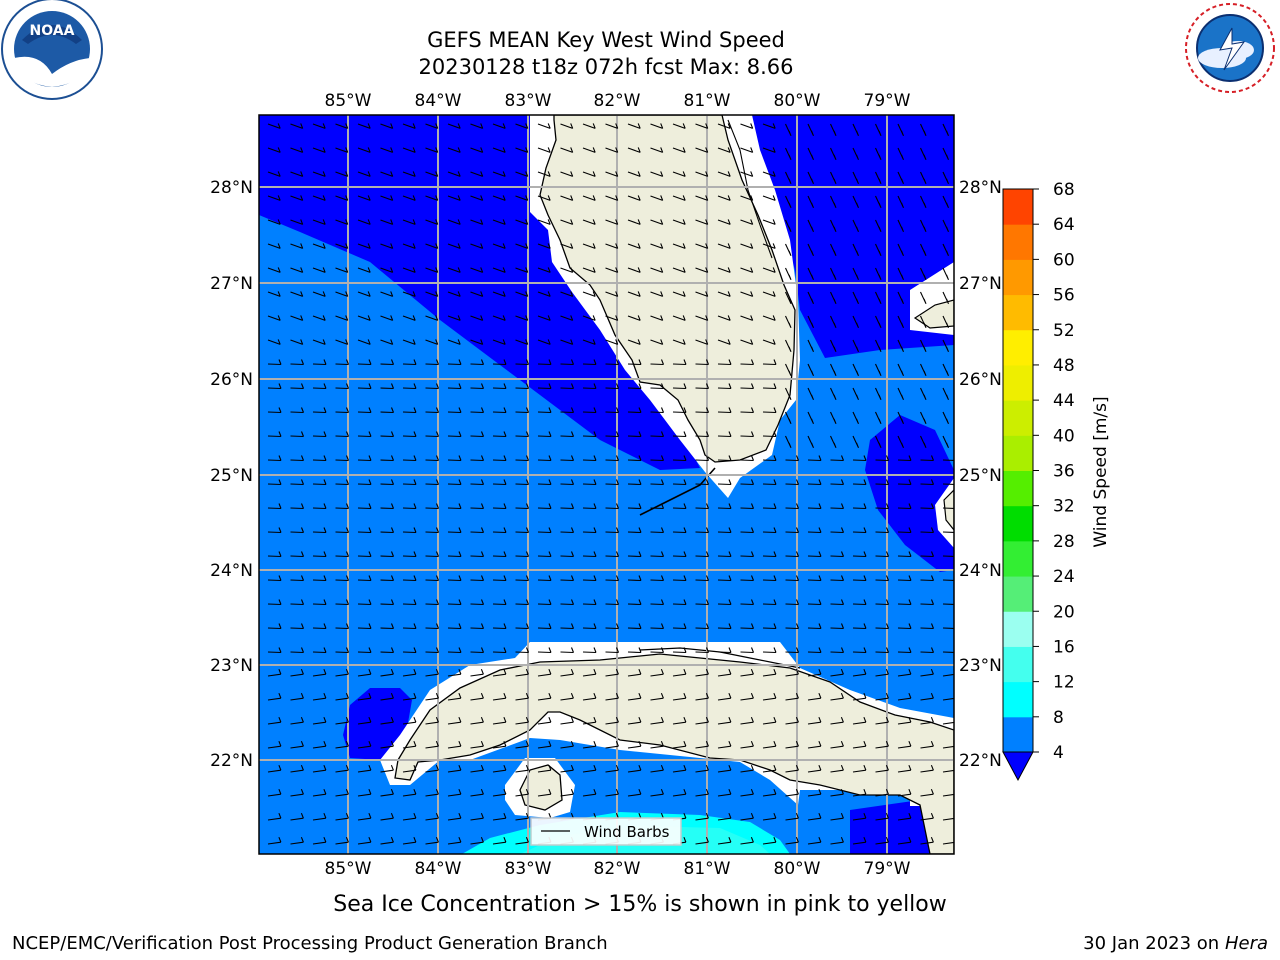  What do you see at coordinates (1246, 943) in the screenshot?
I see `footer-host: Hera` at bounding box center [1246, 943].